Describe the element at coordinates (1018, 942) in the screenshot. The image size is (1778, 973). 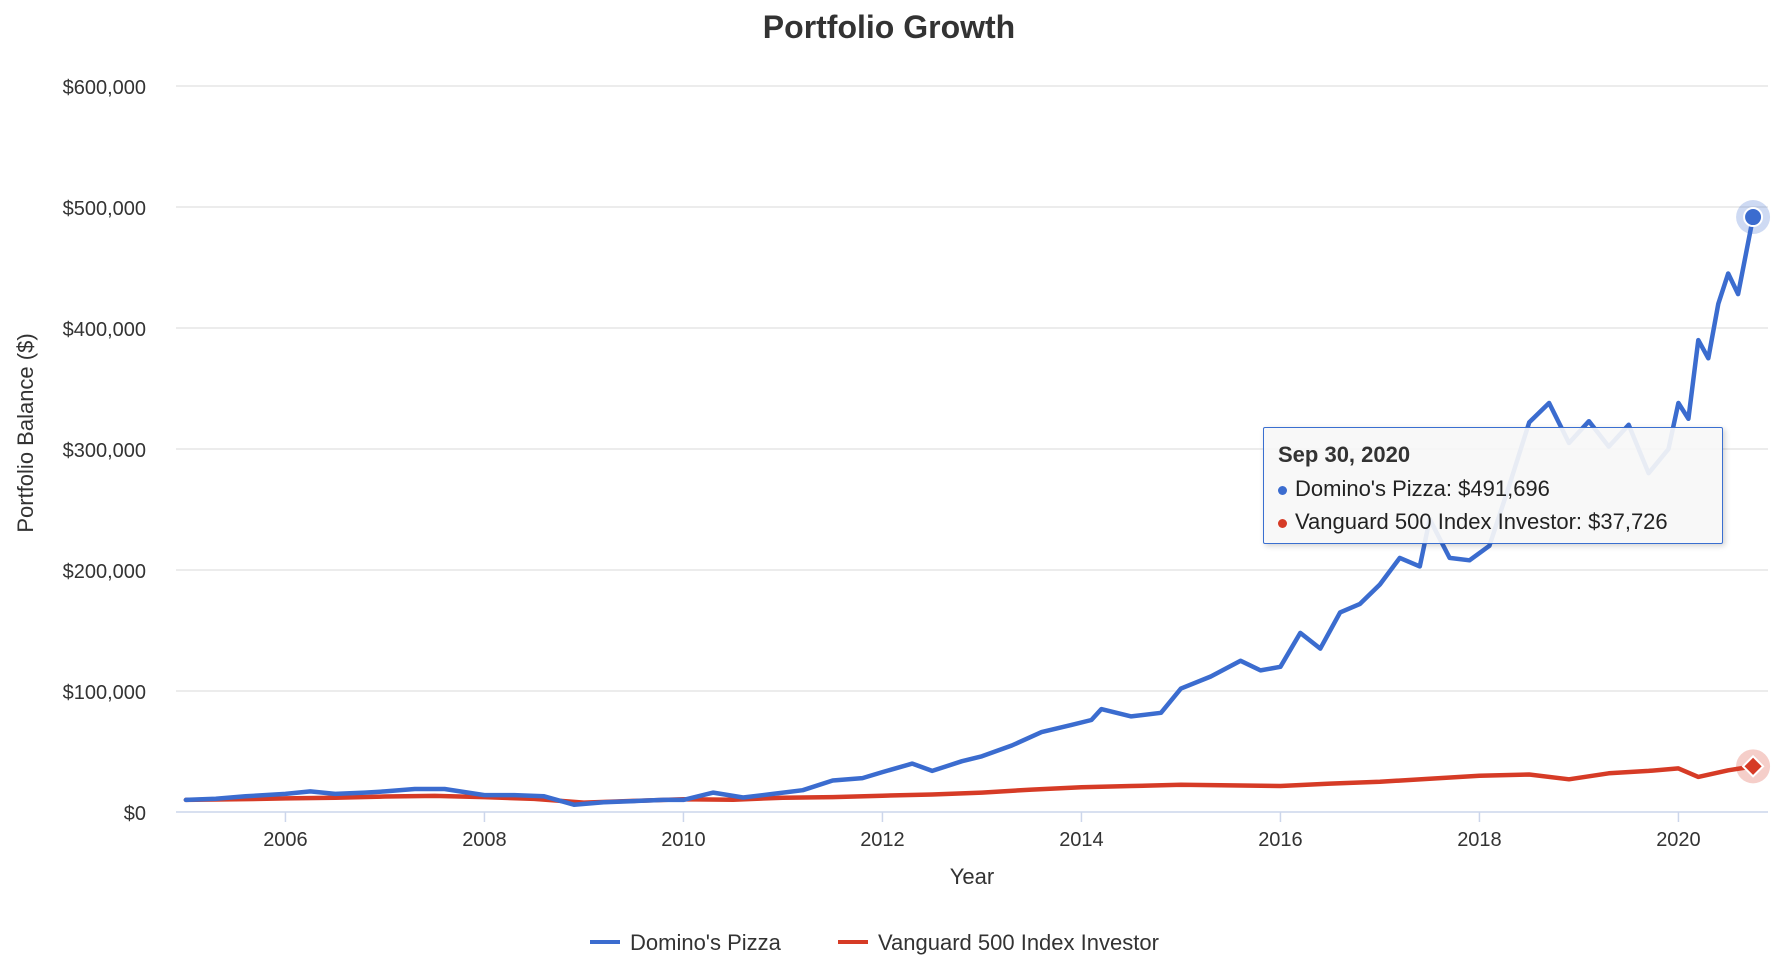
I see `legend-label-vanguard: Vanguard 500 Index Investor` at that location.